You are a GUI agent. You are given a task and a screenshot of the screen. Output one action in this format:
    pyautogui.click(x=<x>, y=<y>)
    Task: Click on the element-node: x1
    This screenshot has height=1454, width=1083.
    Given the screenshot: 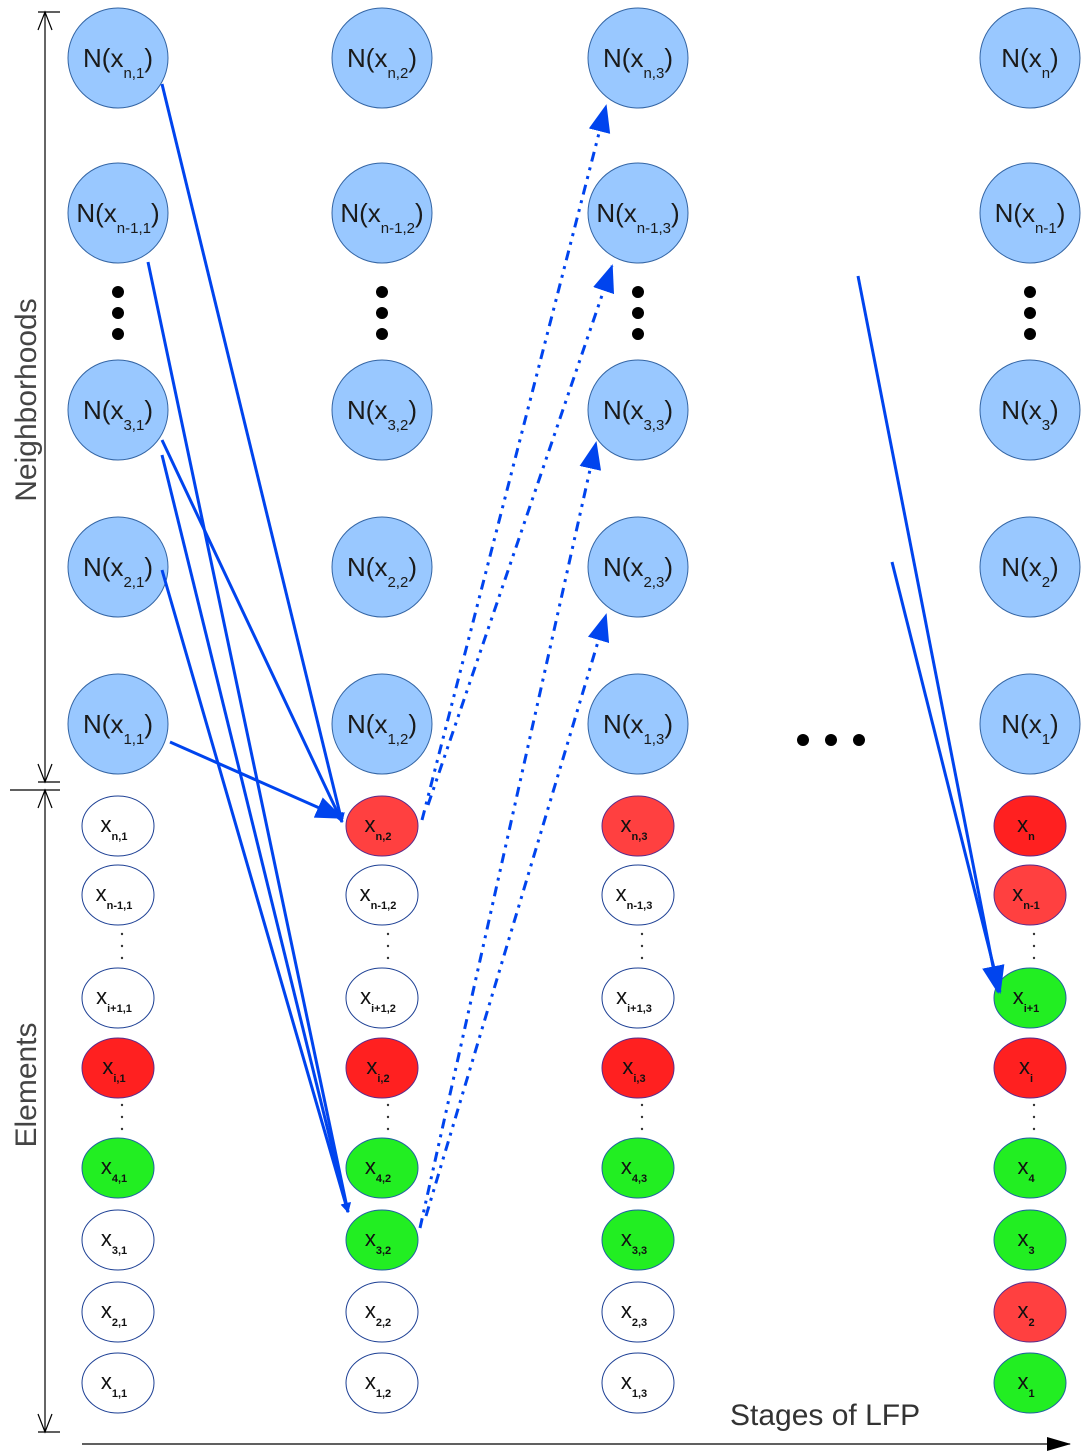 What is the action you would take?
    pyautogui.click(x=1030, y=1383)
    